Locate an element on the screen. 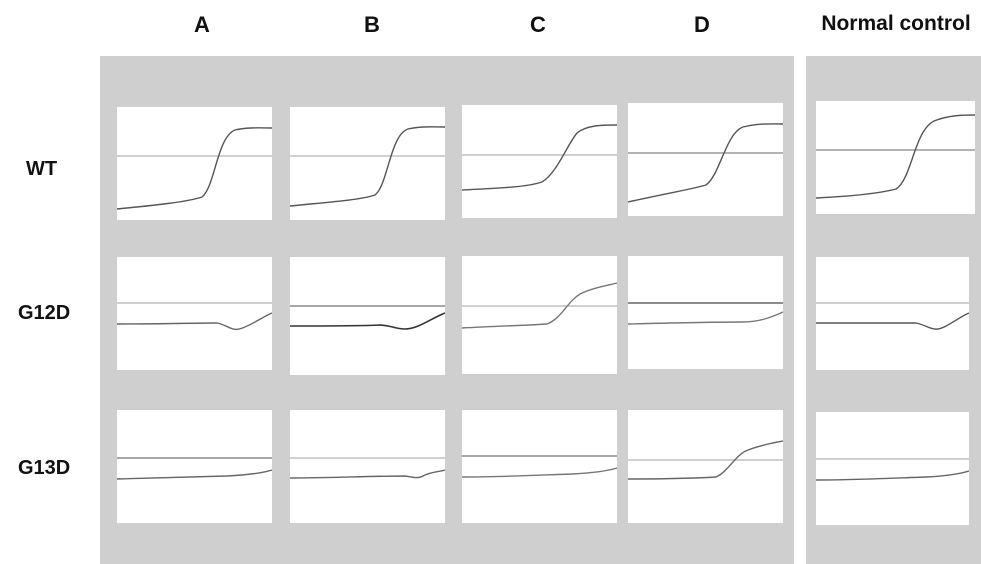 The width and height of the screenshot is (981, 564). column-label-a: A is located at coordinates (202, 24).